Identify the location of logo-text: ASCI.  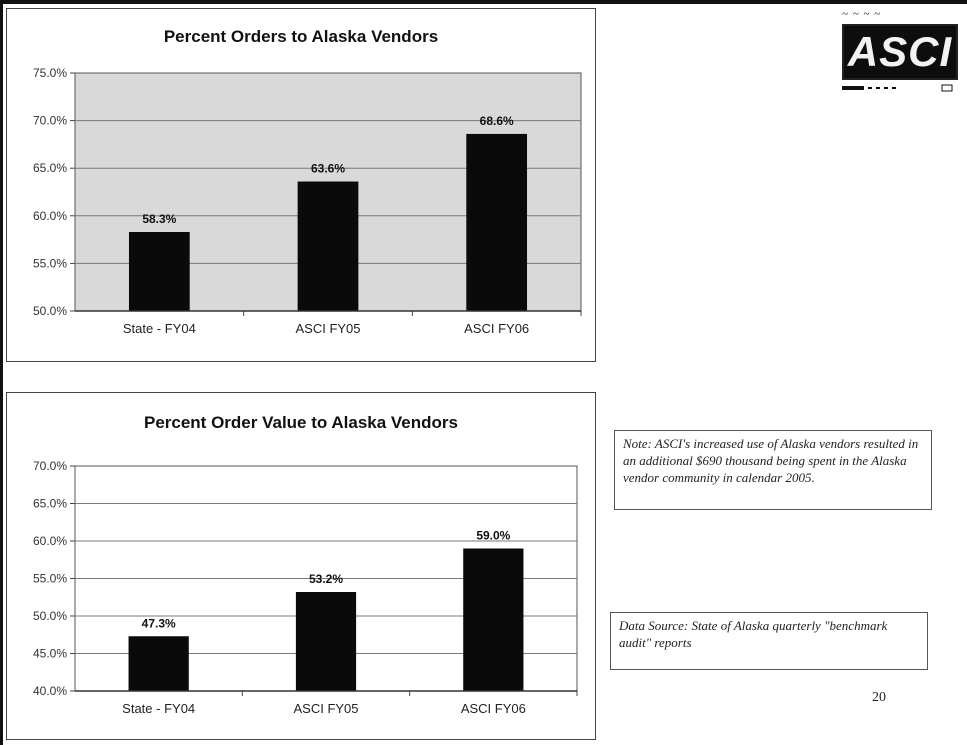
(900, 51).